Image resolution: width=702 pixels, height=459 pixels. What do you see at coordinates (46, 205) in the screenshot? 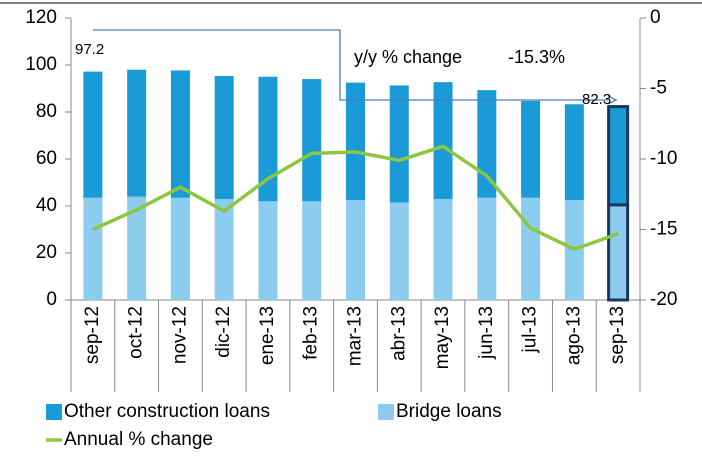
I see `y-tick-label: 40` at bounding box center [46, 205].